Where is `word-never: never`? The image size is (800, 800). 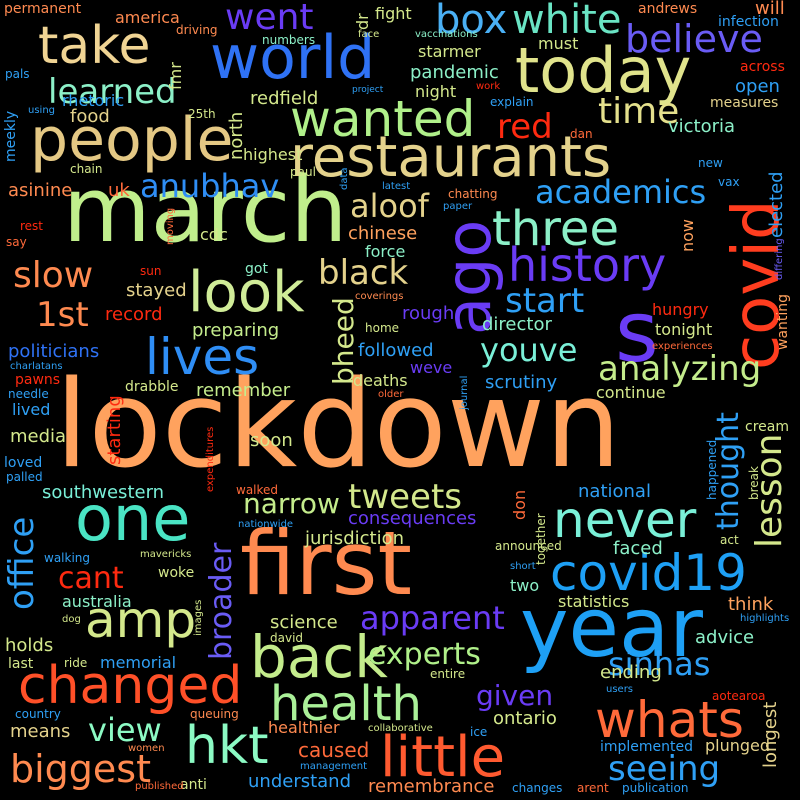
word-never: never is located at coordinates (625, 520).